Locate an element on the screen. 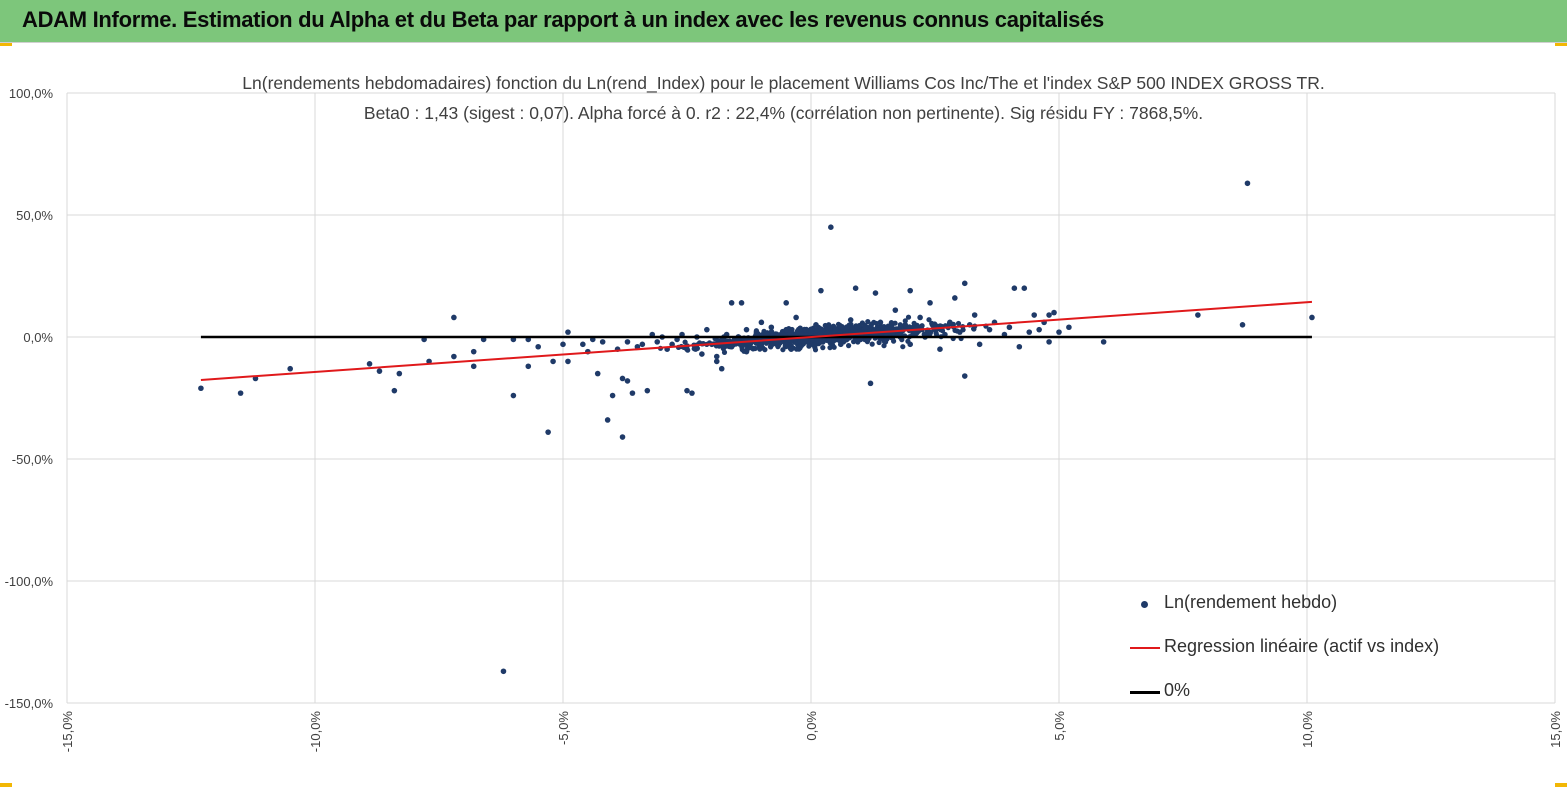 Image resolution: width=1567 pixels, height=787 pixels. y-tick-label: -150,0% is located at coordinates (29, 703).